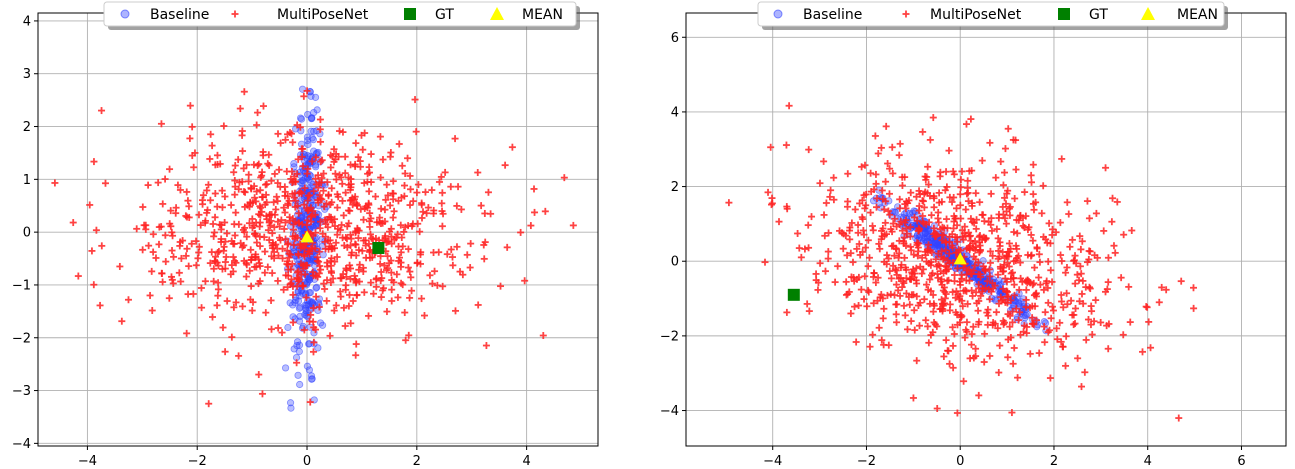  I want to click on y-tick-label: 0, so click(675, 262).